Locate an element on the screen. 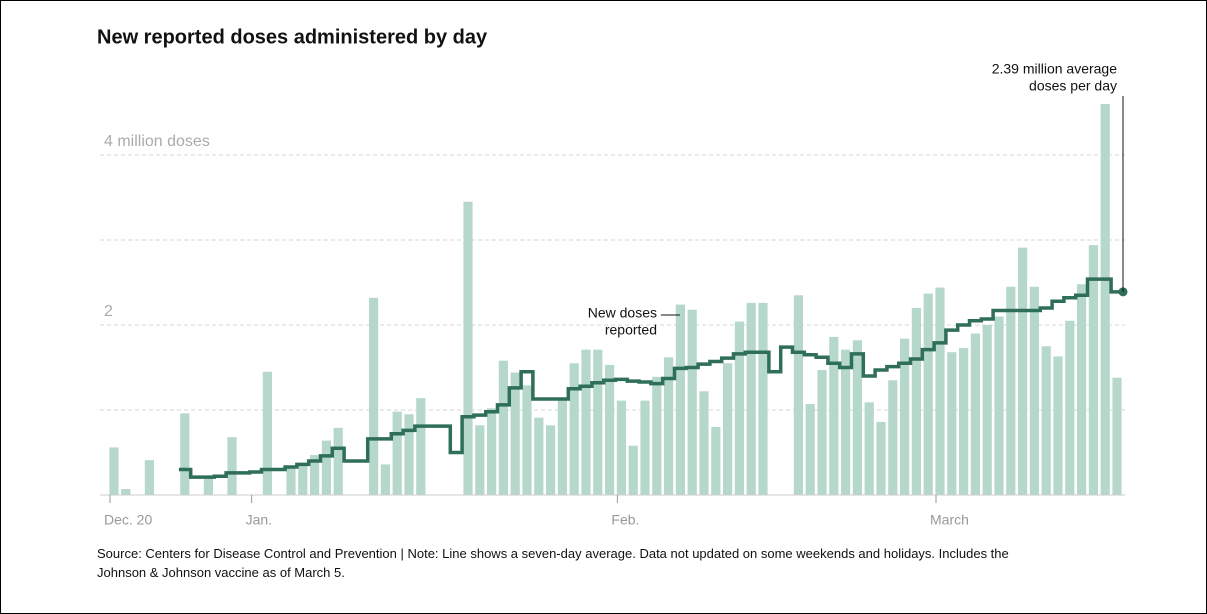  x-tick-label: March is located at coordinates (949, 520).